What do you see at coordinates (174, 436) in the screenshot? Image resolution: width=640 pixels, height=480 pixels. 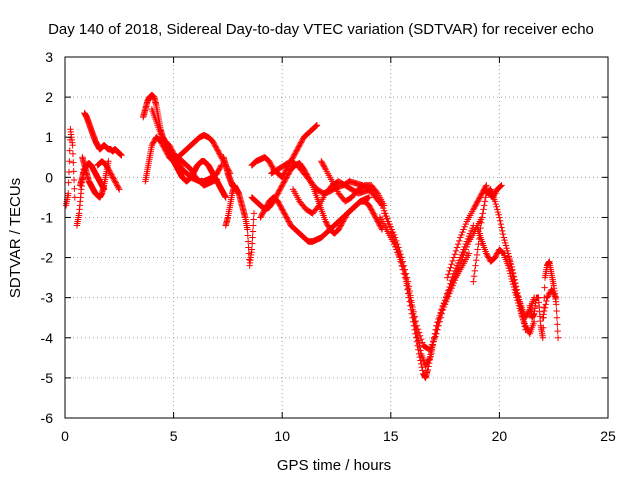 I see `x-tick-label: 5` at bounding box center [174, 436].